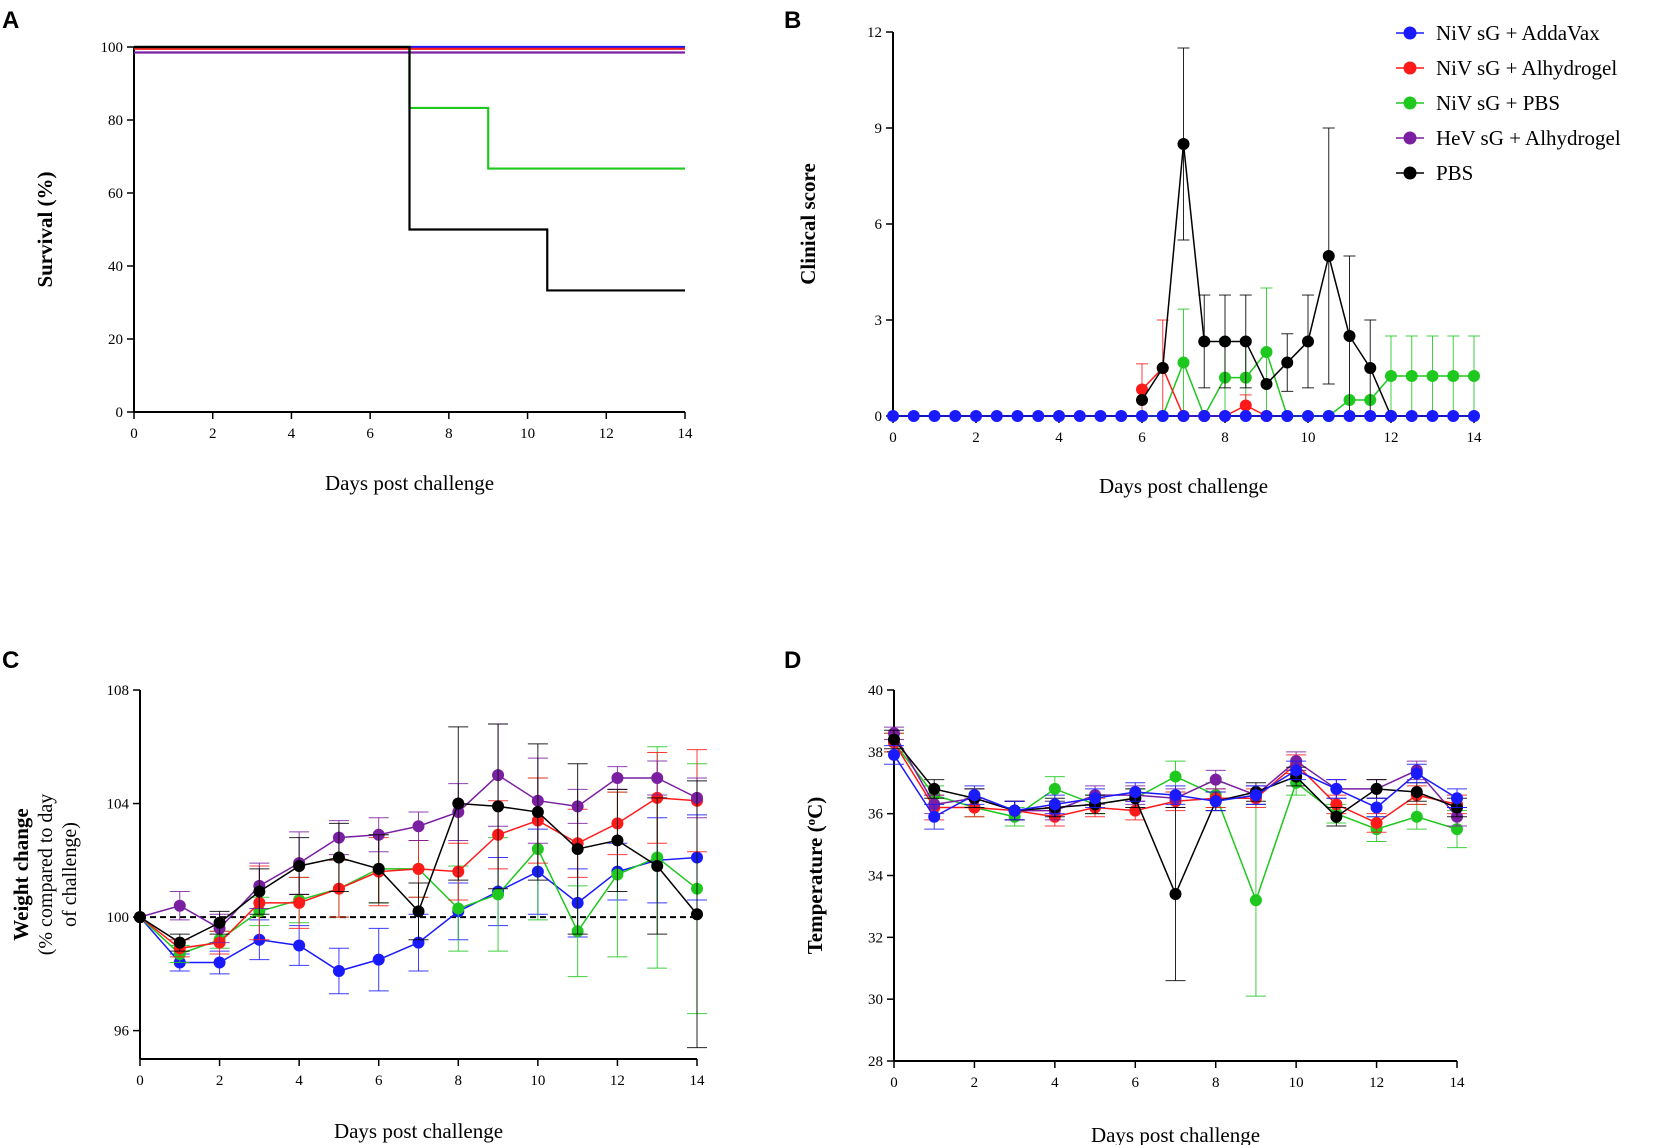 This screenshot has height=1145, width=1671. I want to click on panel-label: D, so click(792, 660).